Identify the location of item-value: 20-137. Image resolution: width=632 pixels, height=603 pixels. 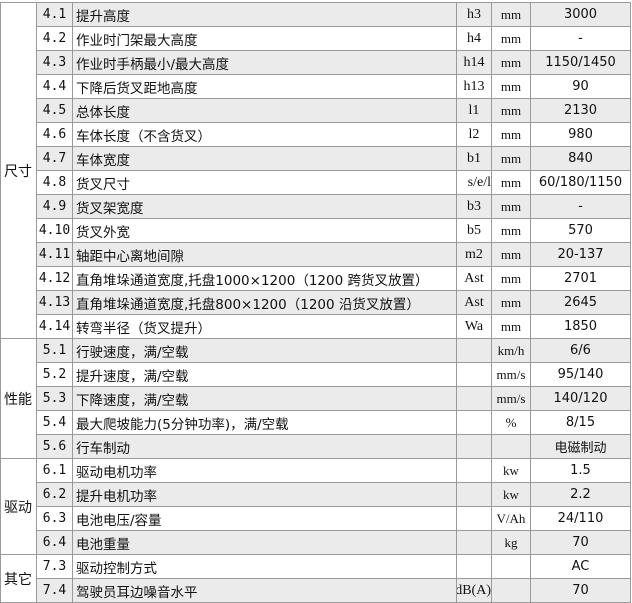
(580, 254).